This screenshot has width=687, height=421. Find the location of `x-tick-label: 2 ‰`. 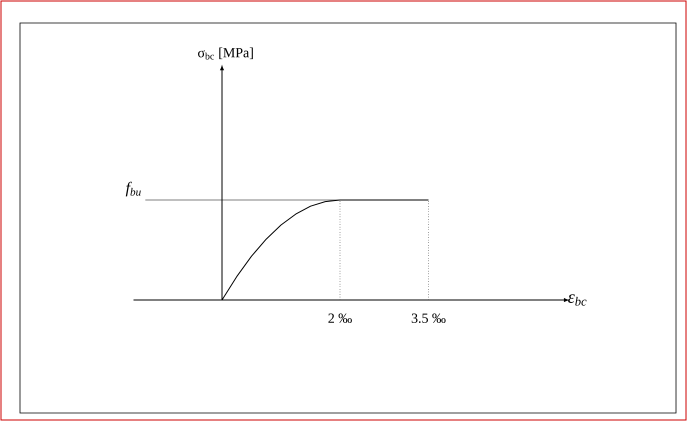

x-tick-label: 2 ‰ is located at coordinates (340, 318).